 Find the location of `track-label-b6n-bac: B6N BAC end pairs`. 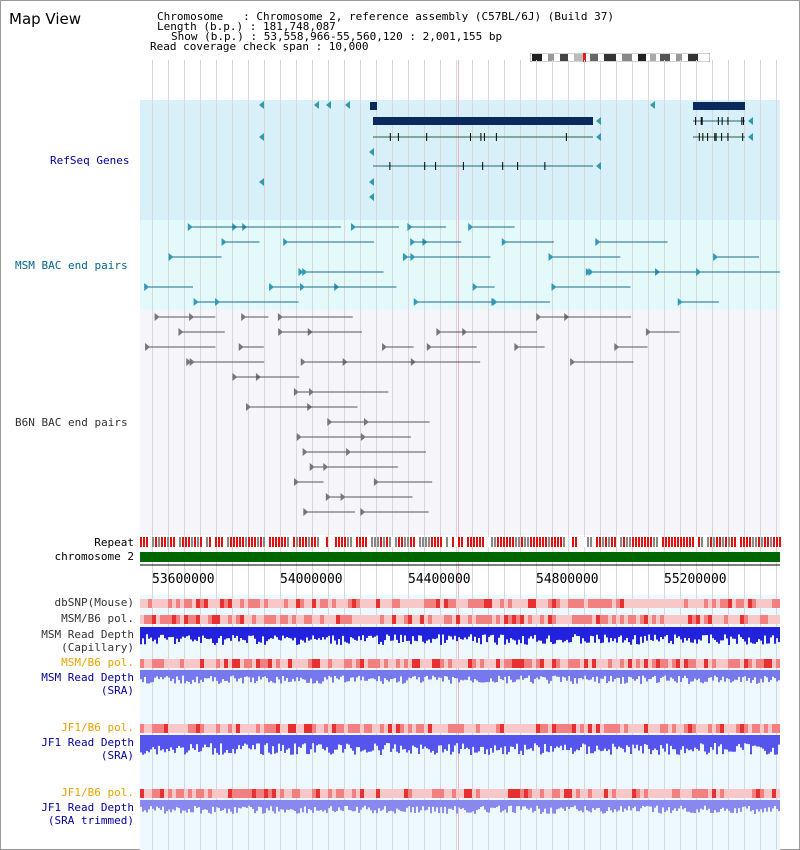

track-label-b6n-bac: B6N BAC end pairs is located at coordinates (71, 422).